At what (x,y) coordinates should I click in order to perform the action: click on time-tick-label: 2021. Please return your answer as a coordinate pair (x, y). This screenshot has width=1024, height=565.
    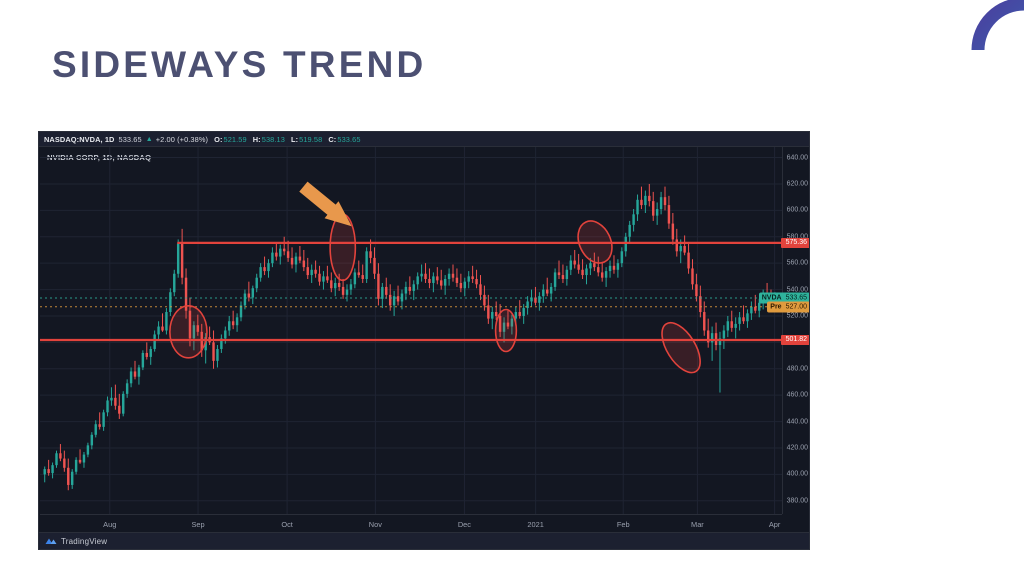
    Looking at the image, I should click on (535, 524).